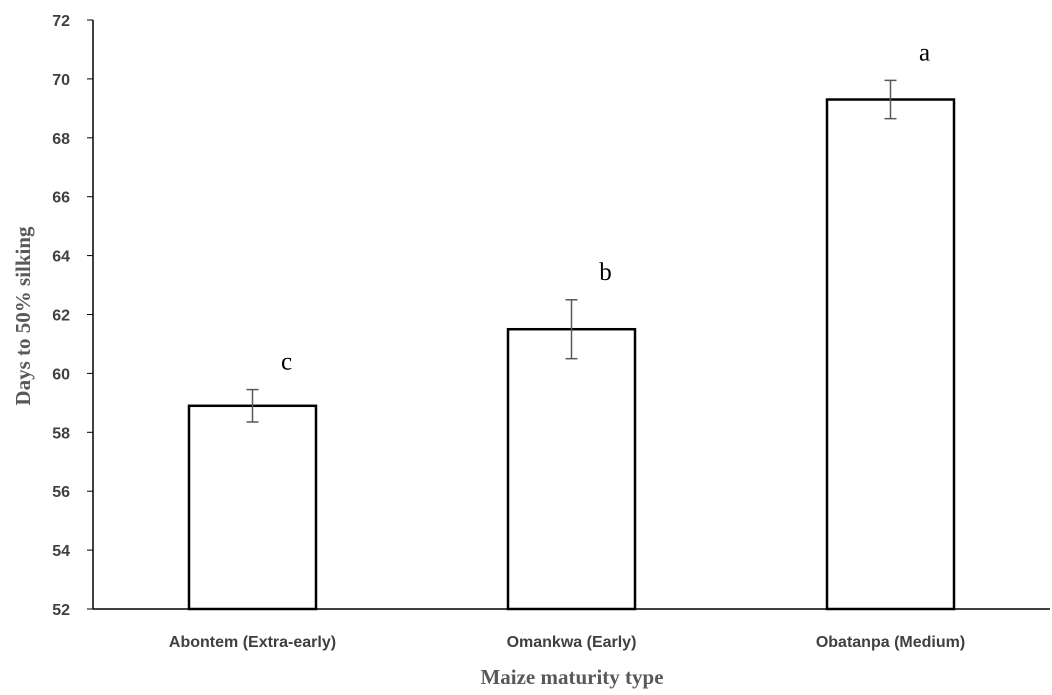 Image resolution: width=1052 pixels, height=695 pixels. Describe the element at coordinates (61, 257) in the screenshot. I see `y-tick-label: 64` at that location.